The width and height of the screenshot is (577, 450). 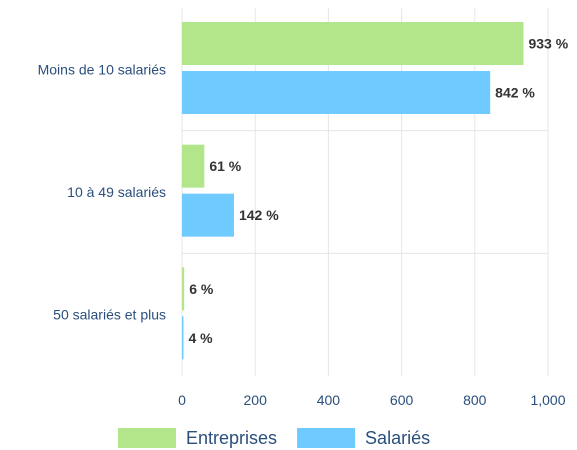 I want to click on bar-data-label: 6 %, so click(x=201, y=289).